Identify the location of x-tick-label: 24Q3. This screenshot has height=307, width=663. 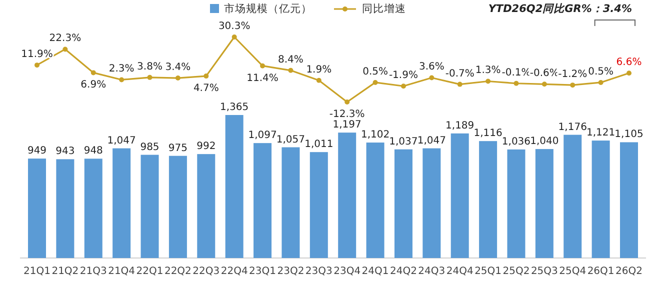
(432, 271).